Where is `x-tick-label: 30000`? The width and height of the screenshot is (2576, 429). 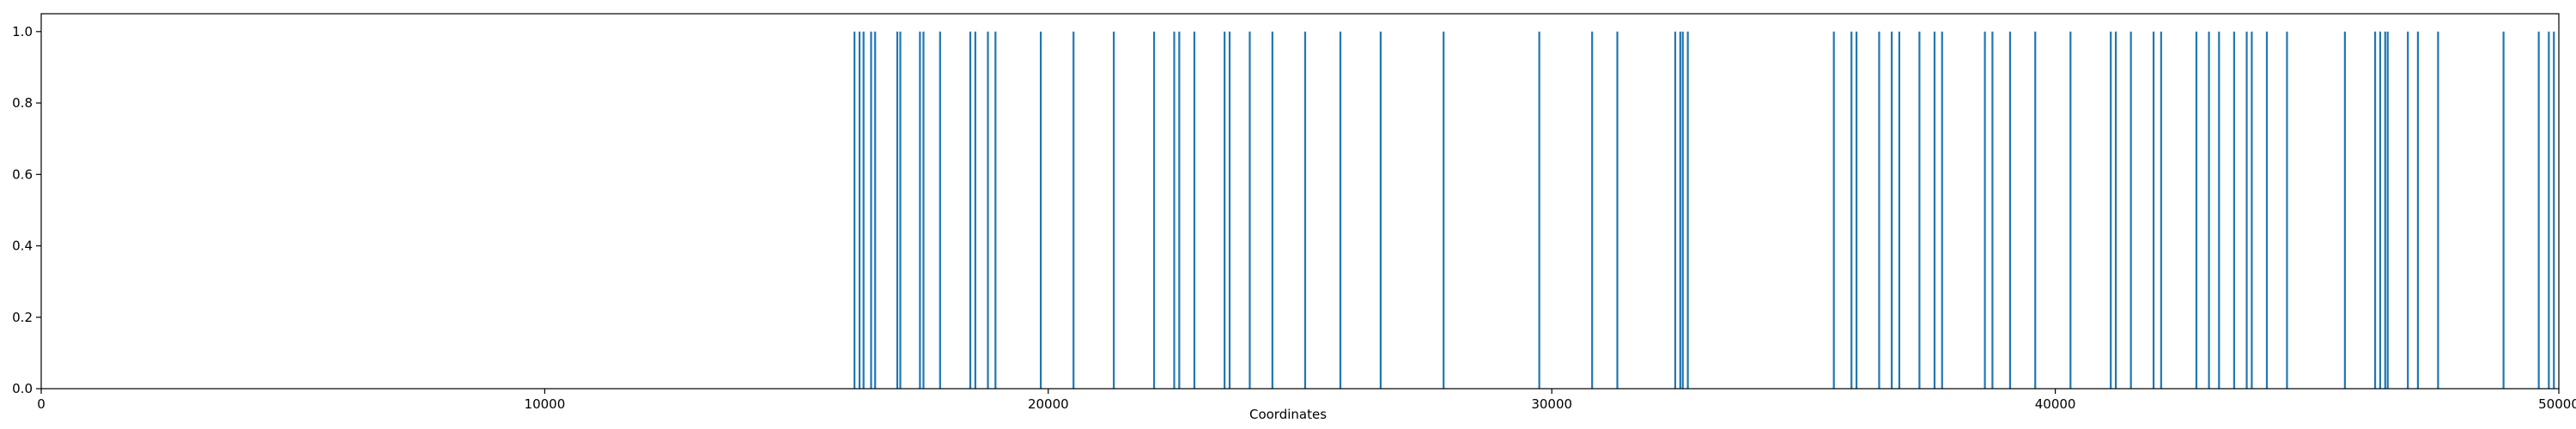
x-tick-label: 30000 is located at coordinates (1551, 404).